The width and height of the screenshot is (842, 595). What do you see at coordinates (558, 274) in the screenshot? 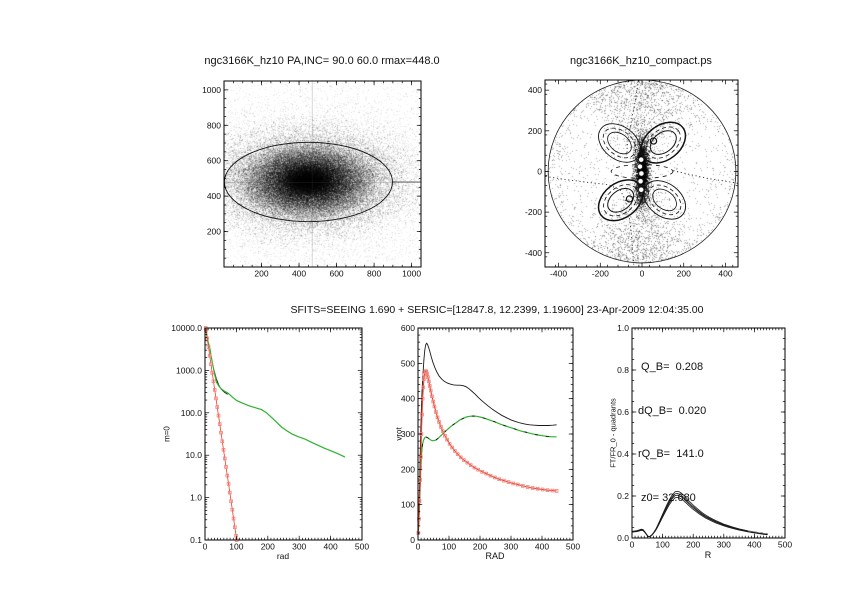
I see `tick-label: -400` at bounding box center [558, 274].